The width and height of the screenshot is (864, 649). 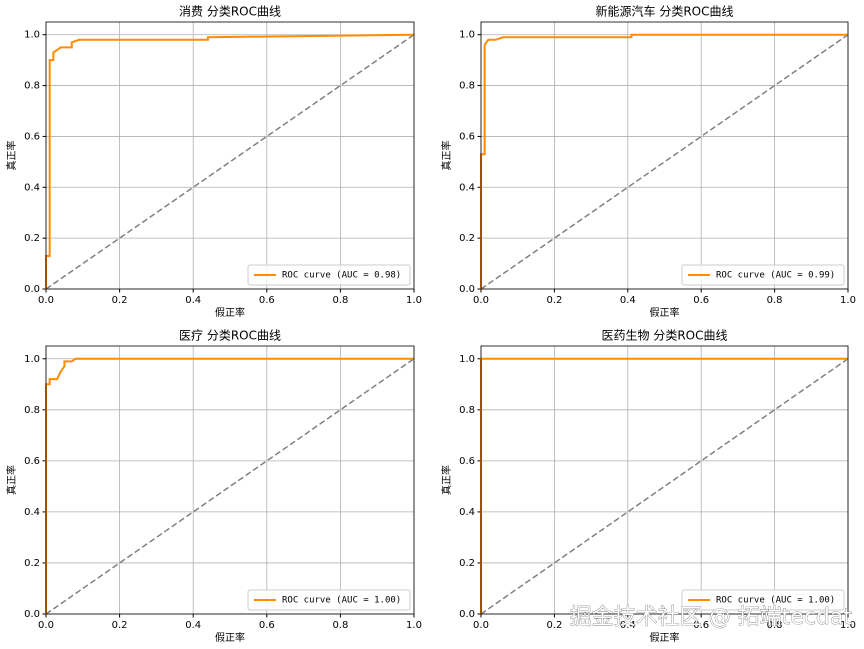 What do you see at coordinates (711, 617) in the screenshot?
I see `watermark: 掘金技术社区 @ 拓端tecdat` at bounding box center [711, 617].